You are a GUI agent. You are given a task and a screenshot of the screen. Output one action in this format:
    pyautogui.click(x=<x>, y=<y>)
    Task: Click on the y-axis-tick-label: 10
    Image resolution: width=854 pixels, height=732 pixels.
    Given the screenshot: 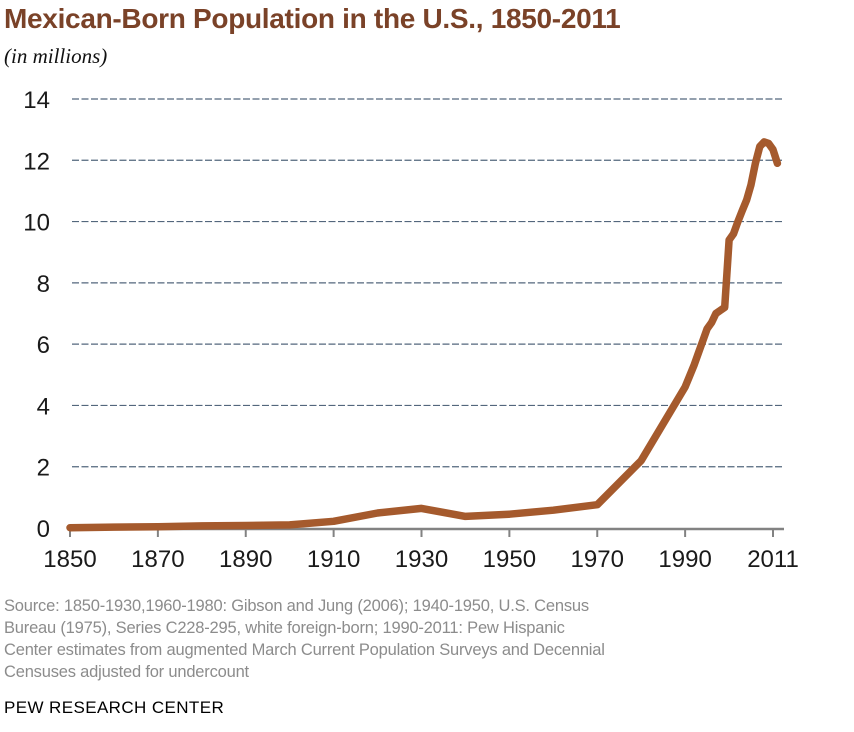 What is the action you would take?
    pyautogui.click(x=36, y=223)
    